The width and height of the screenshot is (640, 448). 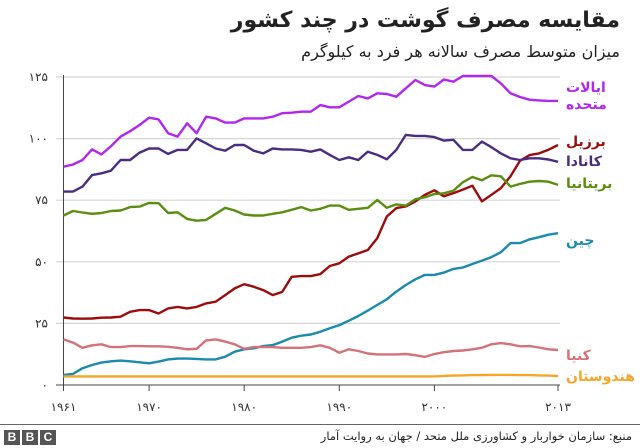 I want to click on x-tick-label: ۱۹۹۰, so click(x=339, y=407).